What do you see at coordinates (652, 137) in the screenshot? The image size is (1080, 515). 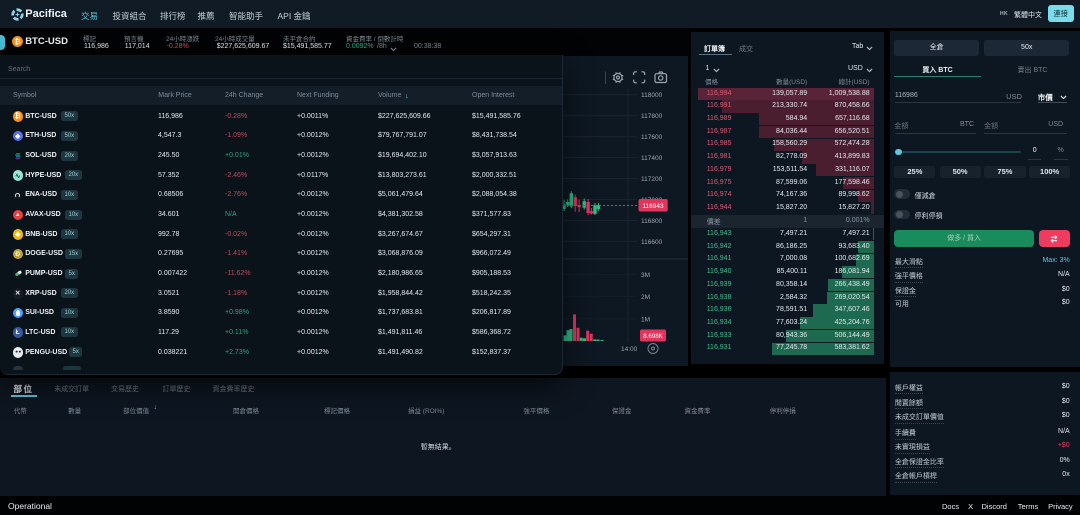 I see `svg-text: 117600` at bounding box center [652, 137].